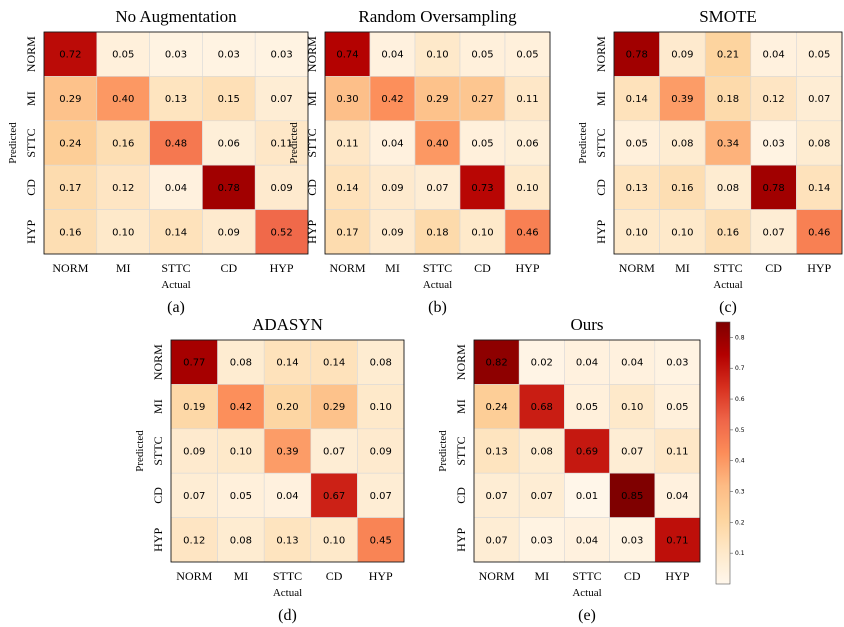  What do you see at coordinates (740, 399) in the screenshot?
I see `colorbar-tick-label: 0.6` at bounding box center [740, 399].